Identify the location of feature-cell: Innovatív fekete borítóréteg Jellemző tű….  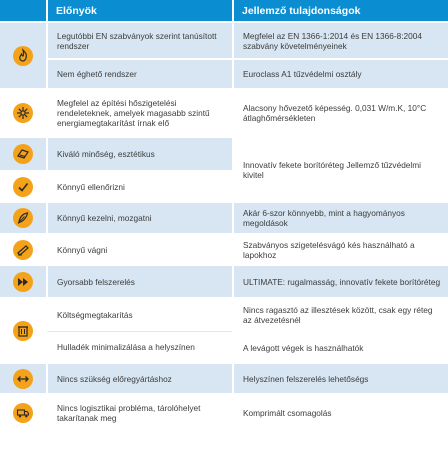
(340, 168).